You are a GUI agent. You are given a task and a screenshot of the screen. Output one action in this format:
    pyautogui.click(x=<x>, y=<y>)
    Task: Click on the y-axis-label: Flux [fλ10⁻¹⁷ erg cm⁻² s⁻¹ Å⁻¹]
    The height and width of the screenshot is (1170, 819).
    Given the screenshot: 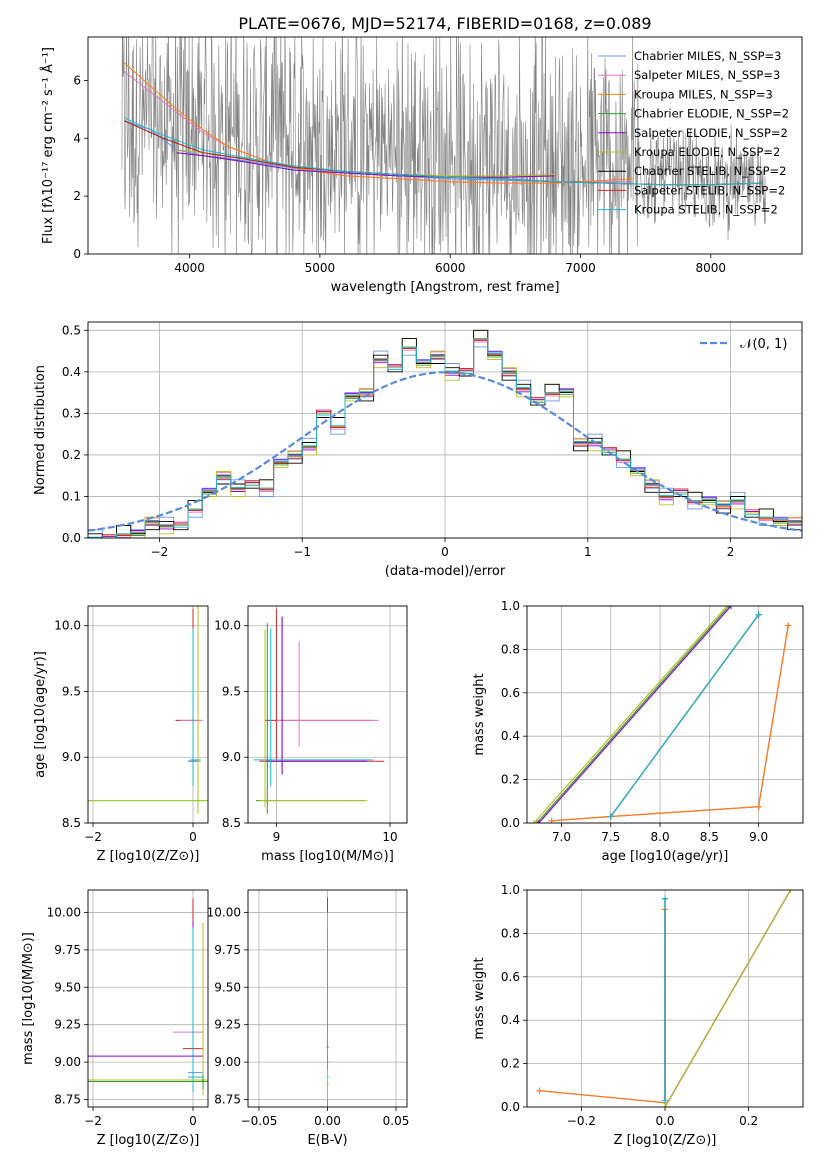 What is the action you would take?
    pyautogui.click(x=48, y=145)
    